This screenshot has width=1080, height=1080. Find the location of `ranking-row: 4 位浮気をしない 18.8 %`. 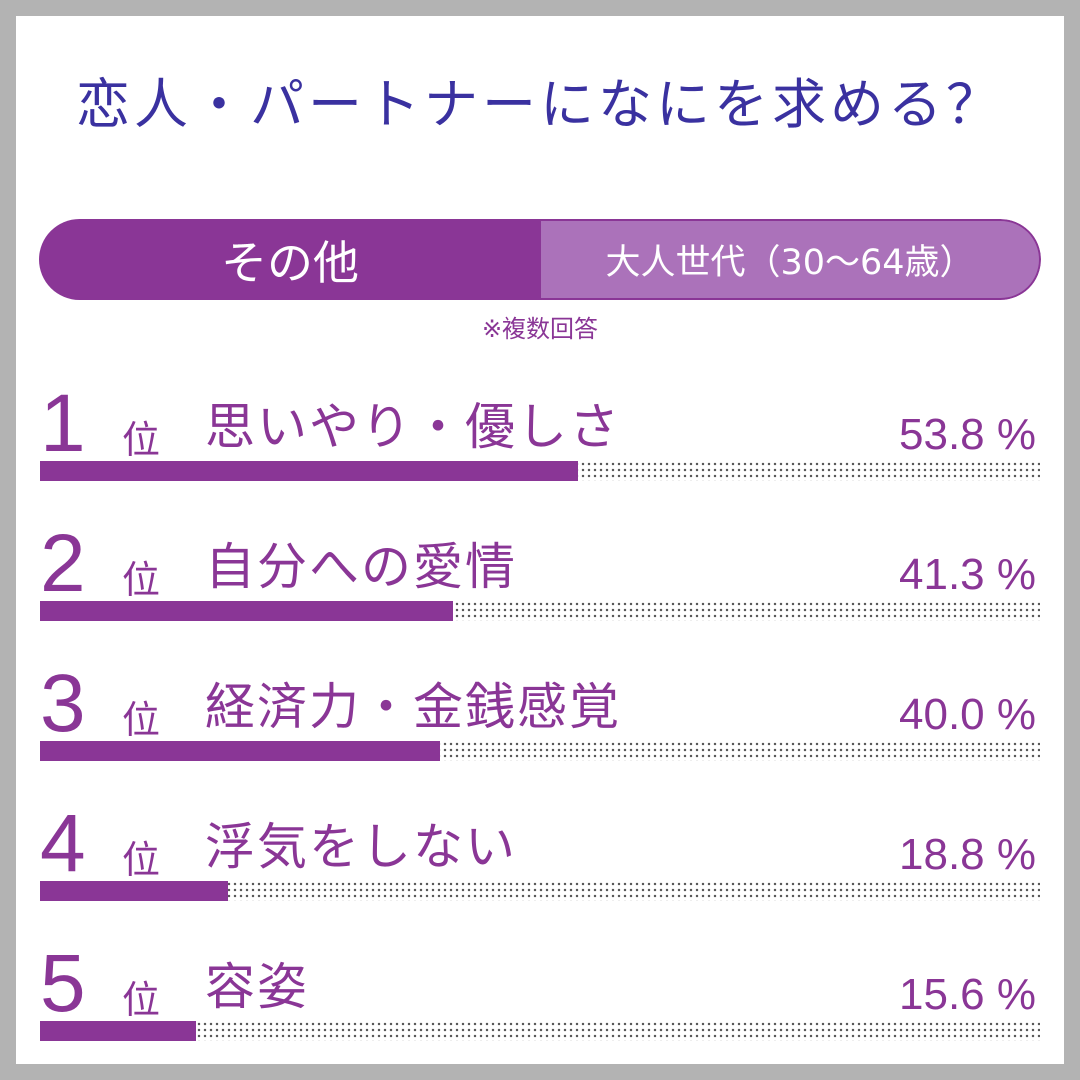

ranking-row: 4 位浮気をしない 18.8 % is located at coordinates (540, 858).